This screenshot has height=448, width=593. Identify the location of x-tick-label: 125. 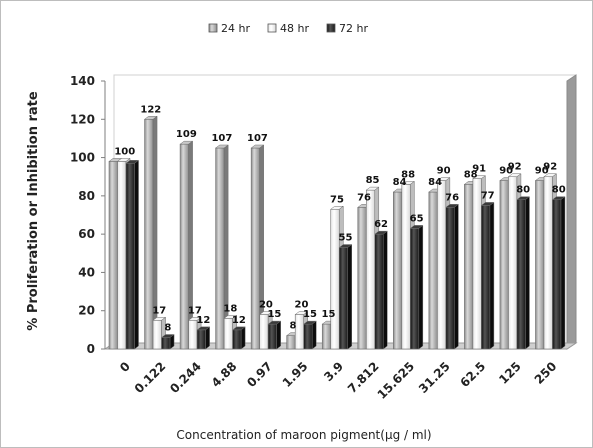
(510, 373).